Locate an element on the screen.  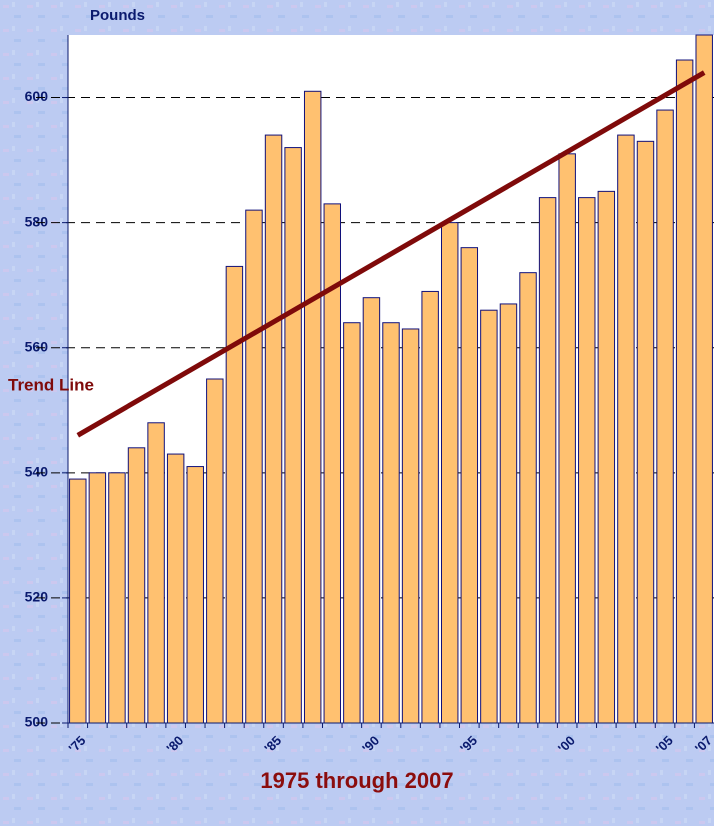
chart-title: 1975 through 2007 is located at coordinates (356, 780).